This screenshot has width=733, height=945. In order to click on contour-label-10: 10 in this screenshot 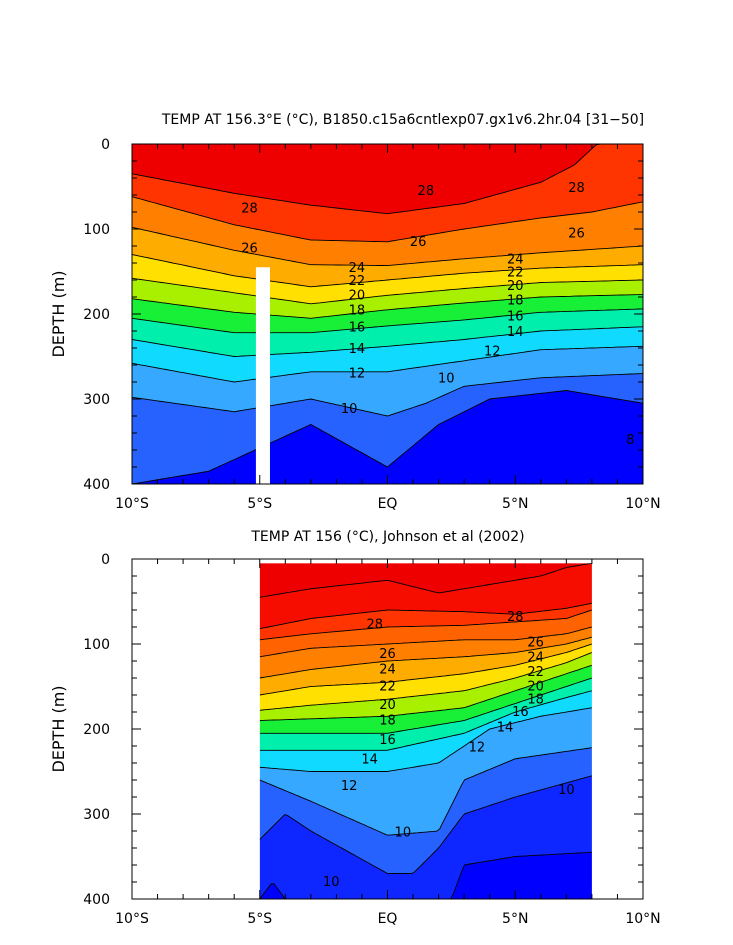, I will do `click(446, 379)`.